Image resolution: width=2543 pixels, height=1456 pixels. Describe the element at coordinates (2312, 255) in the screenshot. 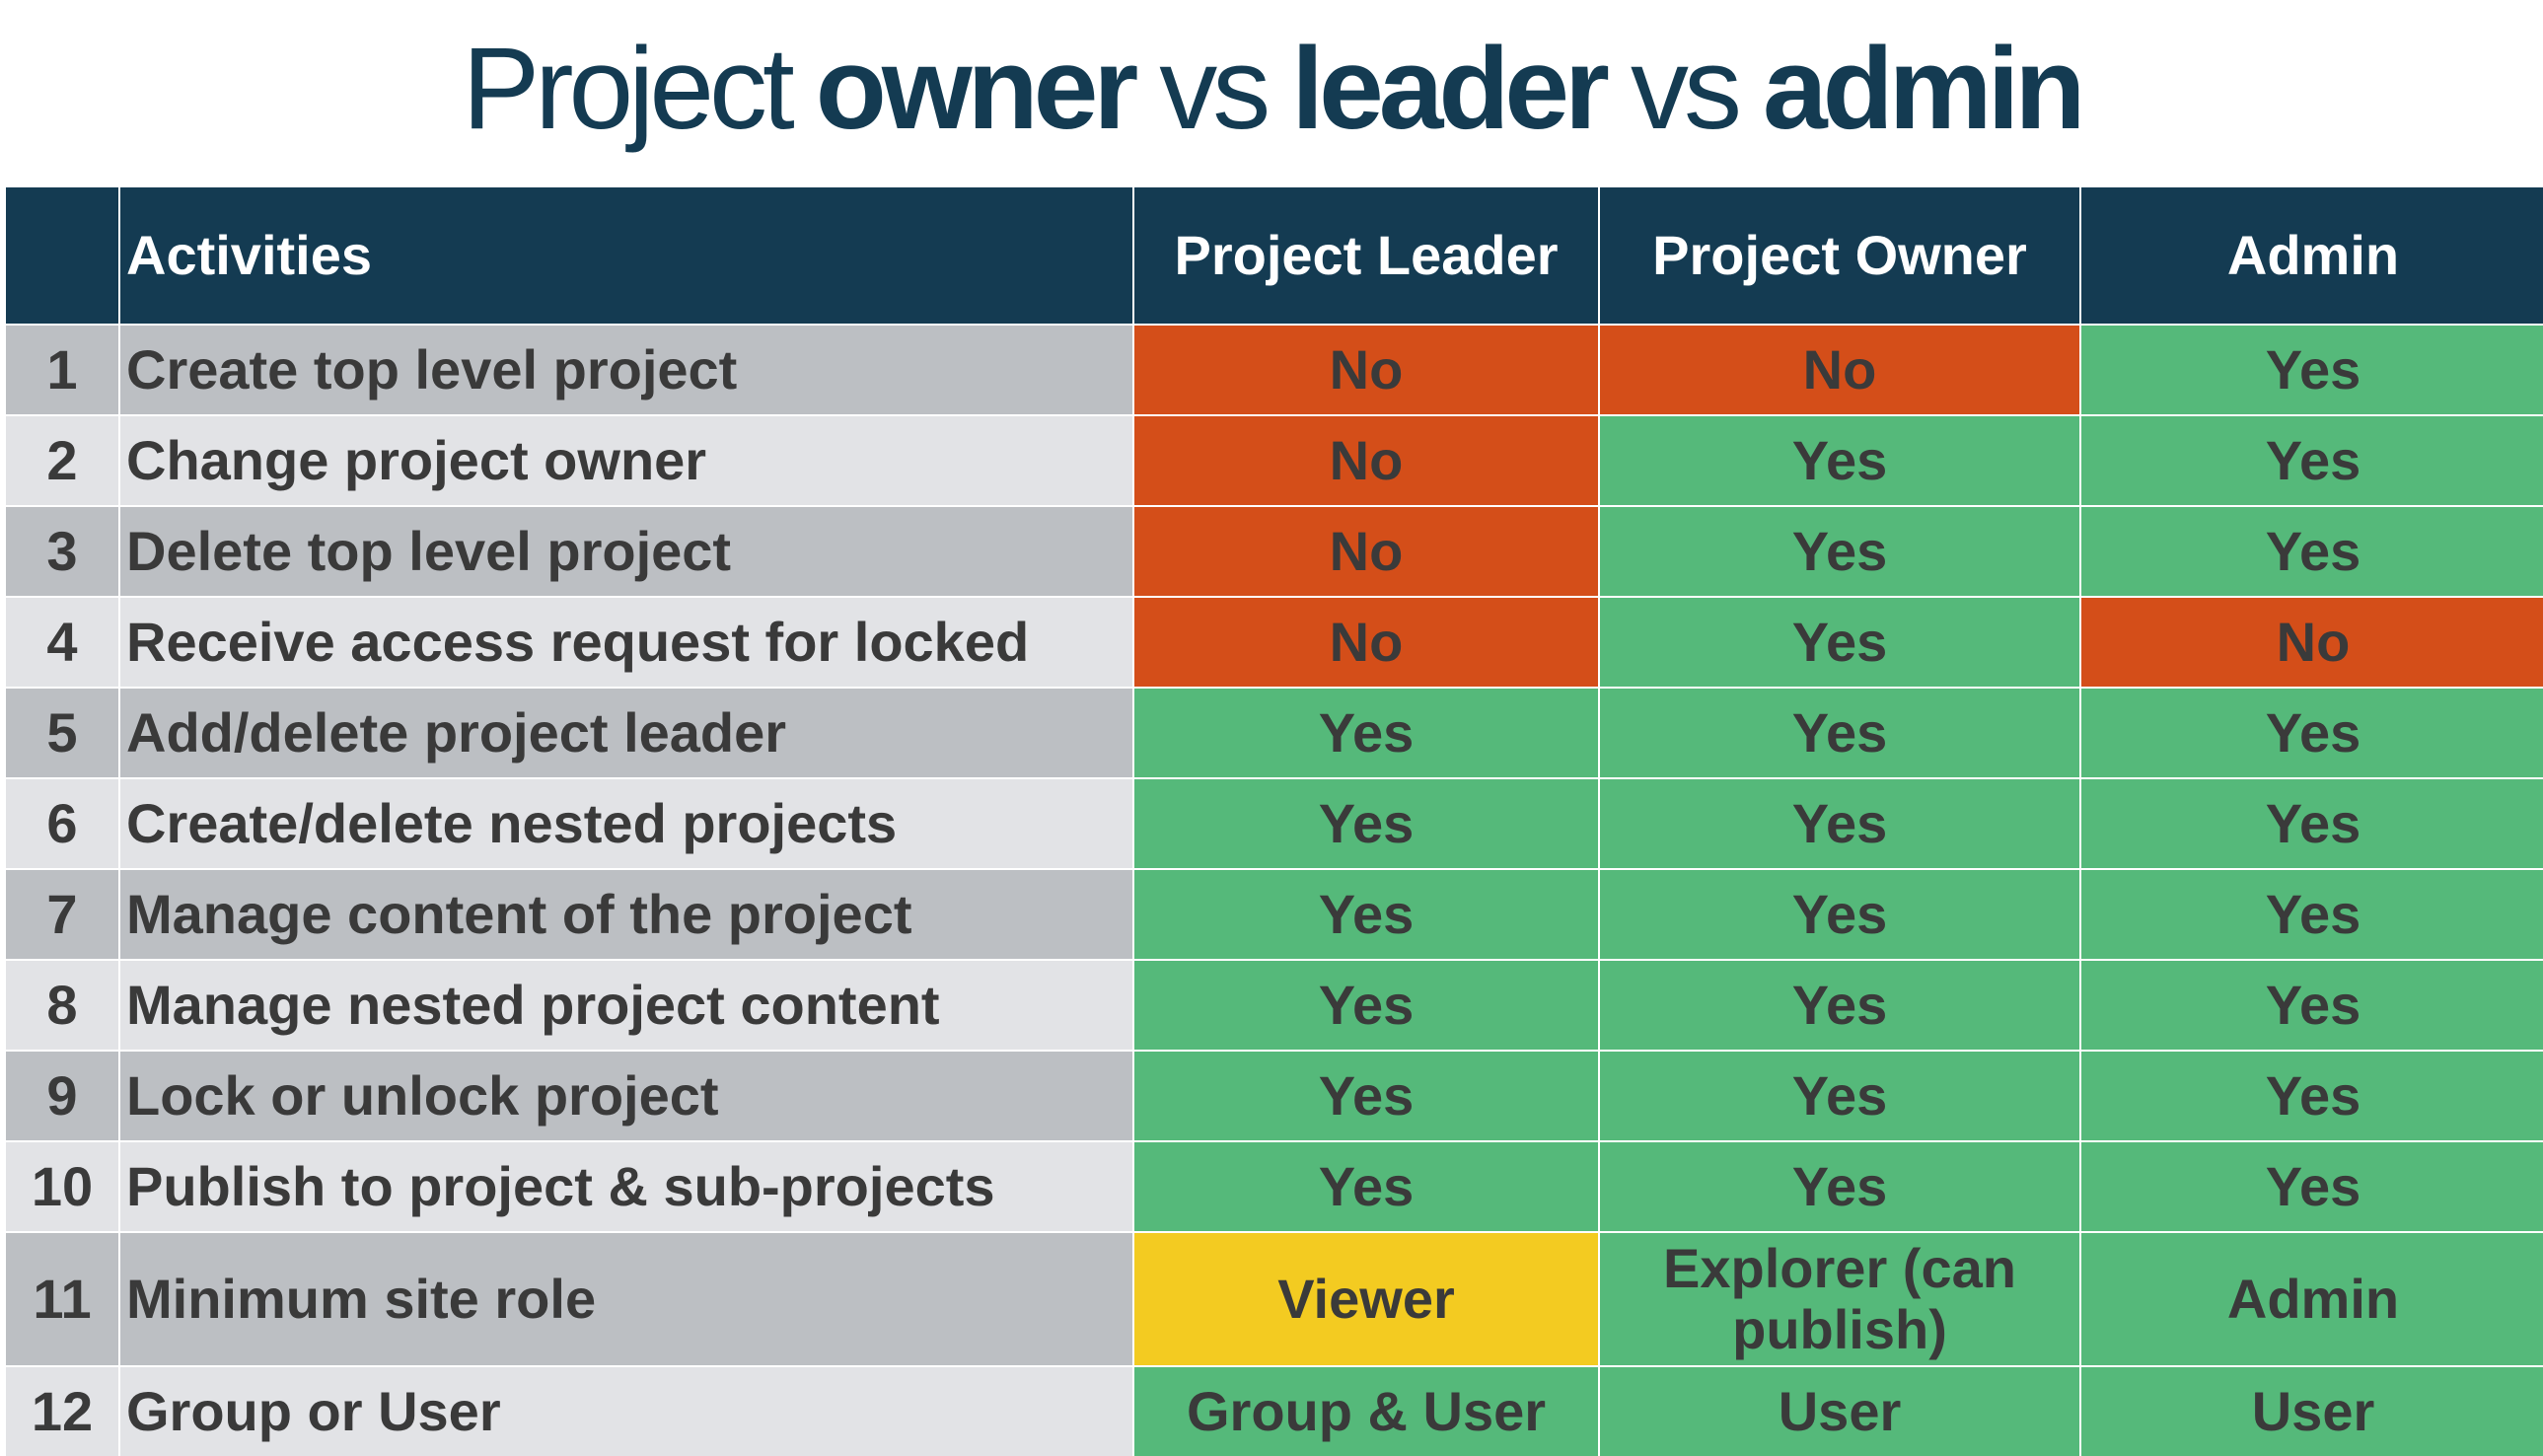

I see `header-admin: Admin` at that location.